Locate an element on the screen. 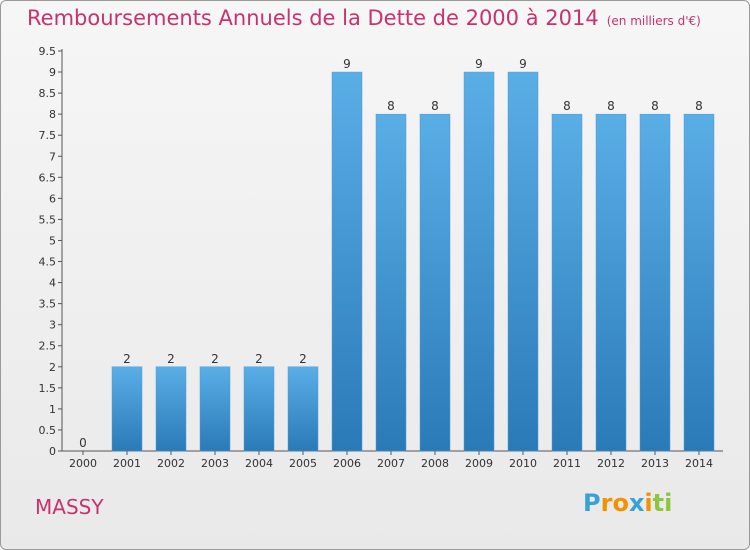 The image size is (750, 550). y-tick-label: 9.5 is located at coordinates (48, 51).